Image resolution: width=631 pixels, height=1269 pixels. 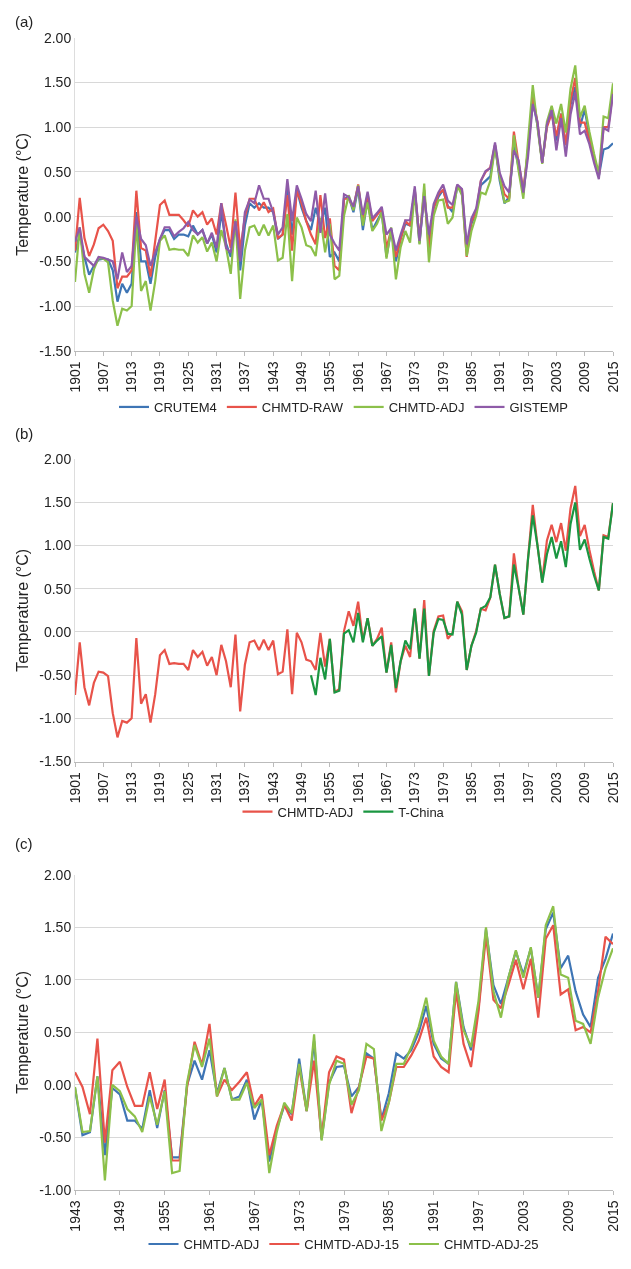 I want to click on legend-label: T-China, so click(x=421, y=812).